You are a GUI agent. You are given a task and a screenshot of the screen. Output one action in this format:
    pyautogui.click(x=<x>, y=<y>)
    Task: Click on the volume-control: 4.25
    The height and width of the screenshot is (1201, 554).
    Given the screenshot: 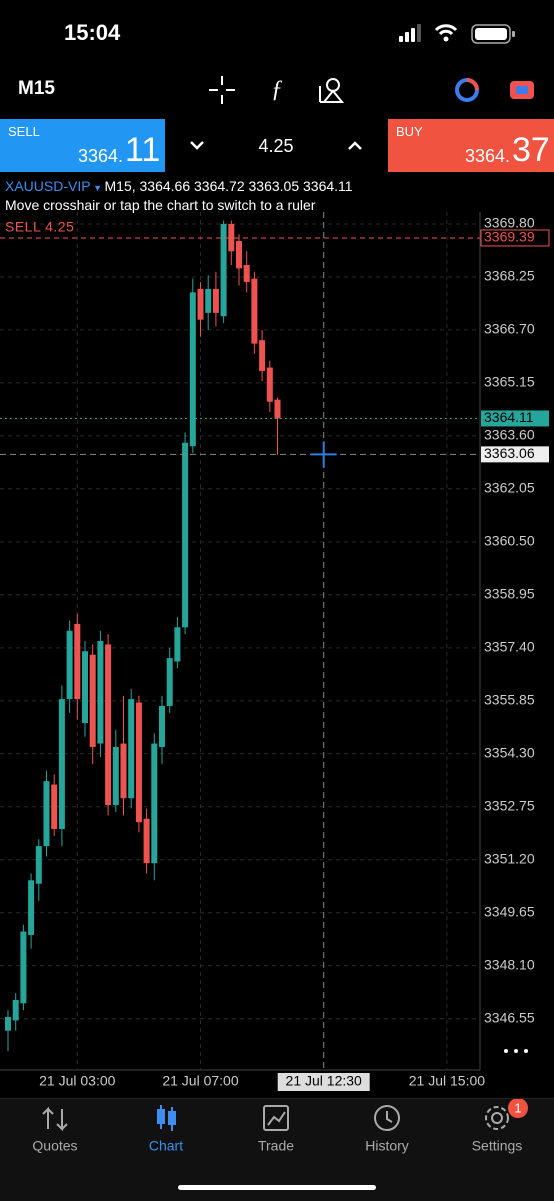 What is the action you would take?
    pyautogui.click(x=276, y=146)
    